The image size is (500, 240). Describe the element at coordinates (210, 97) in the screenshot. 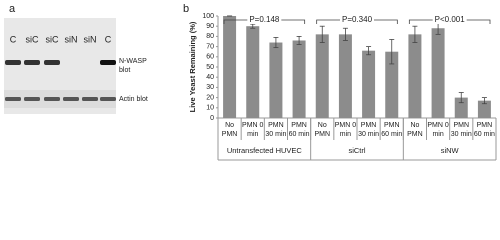

I see `y-tick-label: 20` at that location.